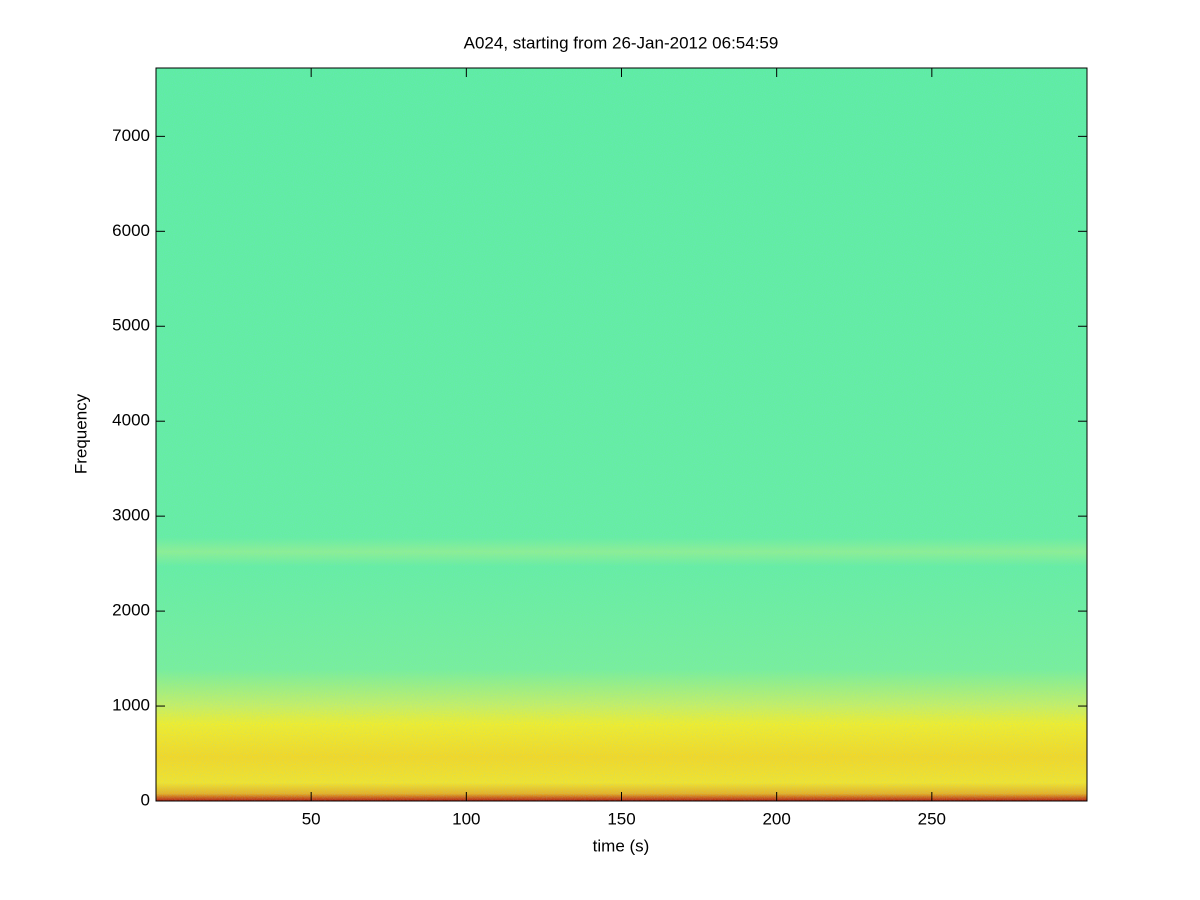  Describe the element at coordinates (466, 818) in the screenshot. I see `x-tick-label: 100` at that location.